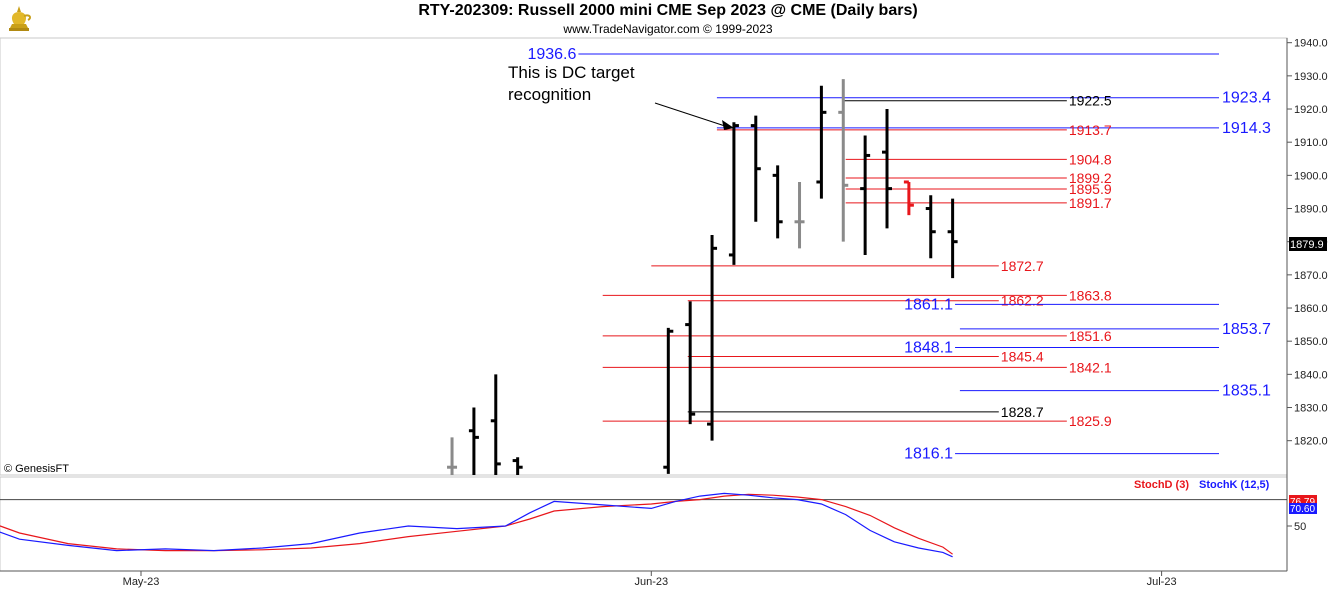 This screenshot has height=591, width=1336. I want to click on date-tick-label: Jun-23, so click(651, 582).